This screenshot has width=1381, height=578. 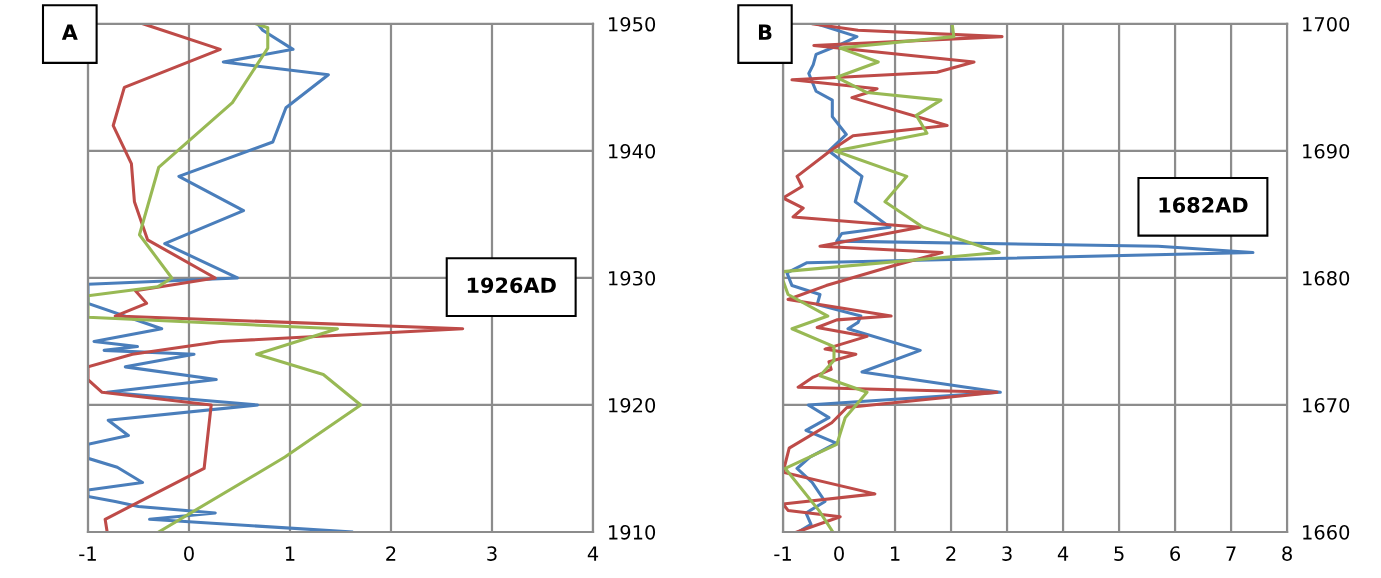 I want to click on y-tick-label: 1680, so click(x=1326, y=278).